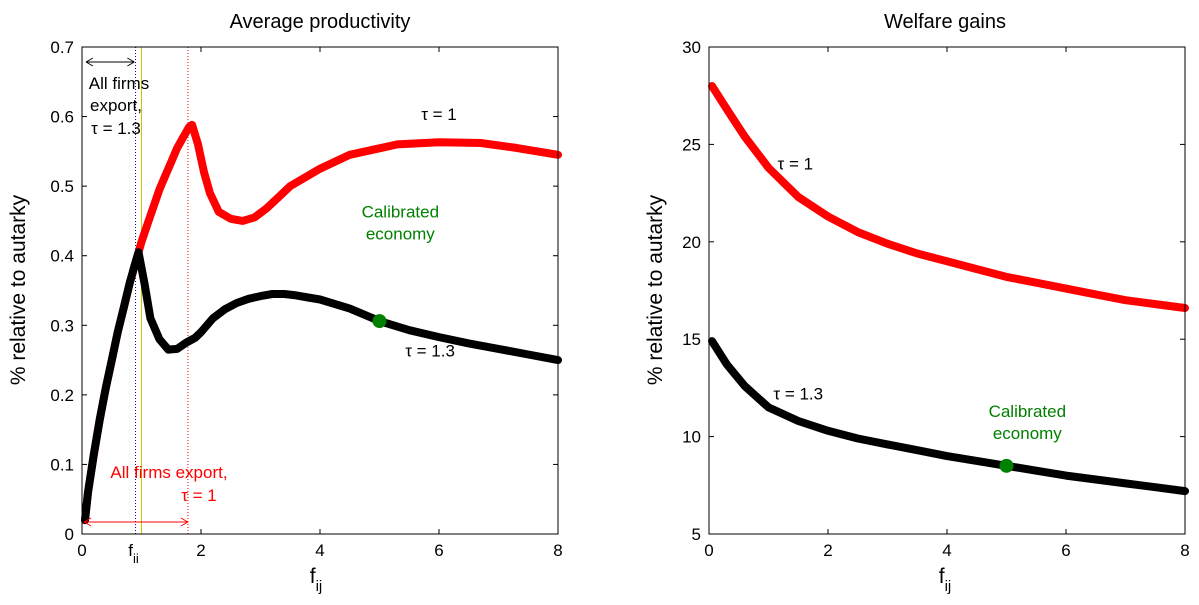  I want to click on left-x-axis-label: fij, so click(316, 580).